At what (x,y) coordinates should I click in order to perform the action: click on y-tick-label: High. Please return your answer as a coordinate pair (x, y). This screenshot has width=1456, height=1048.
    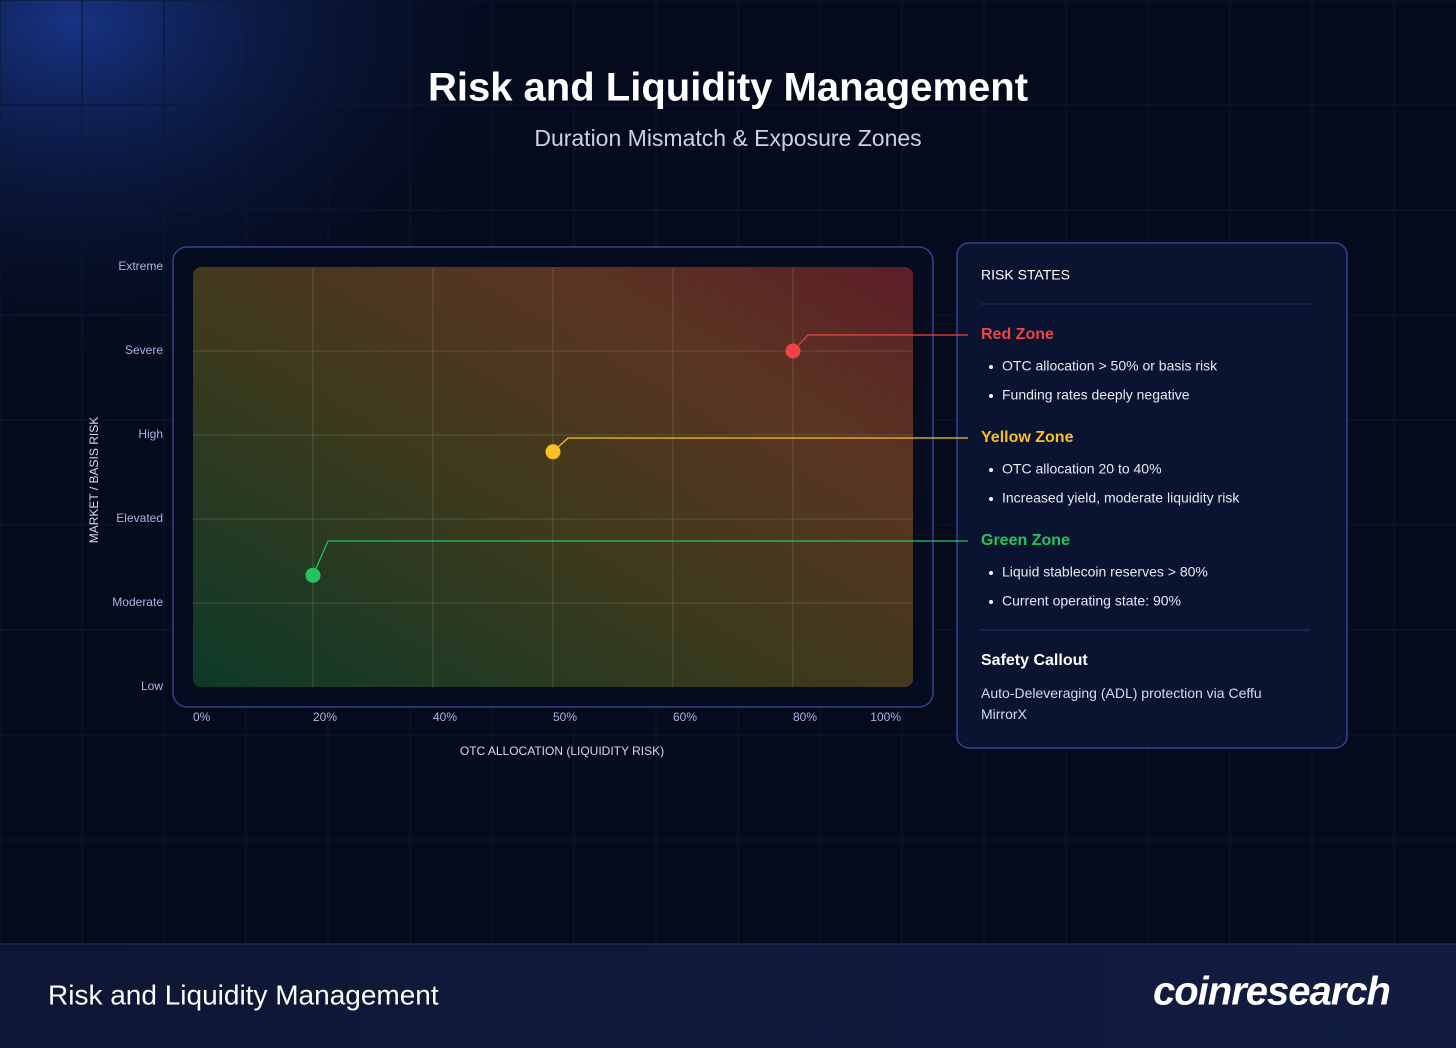
    Looking at the image, I should click on (150, 434).